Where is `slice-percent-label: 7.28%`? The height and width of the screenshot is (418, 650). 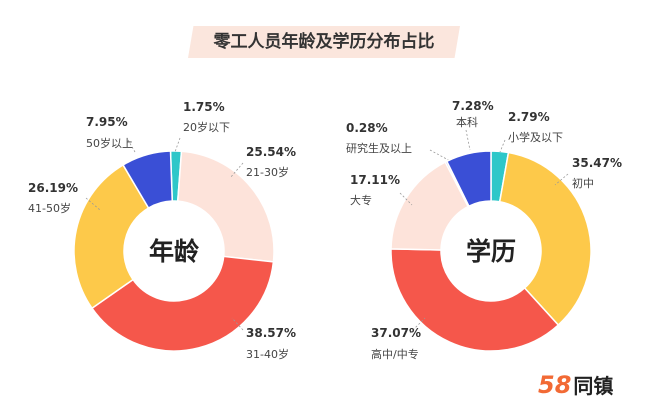 slice-percent-label: 7.28% is located at coordinates (473, 106).